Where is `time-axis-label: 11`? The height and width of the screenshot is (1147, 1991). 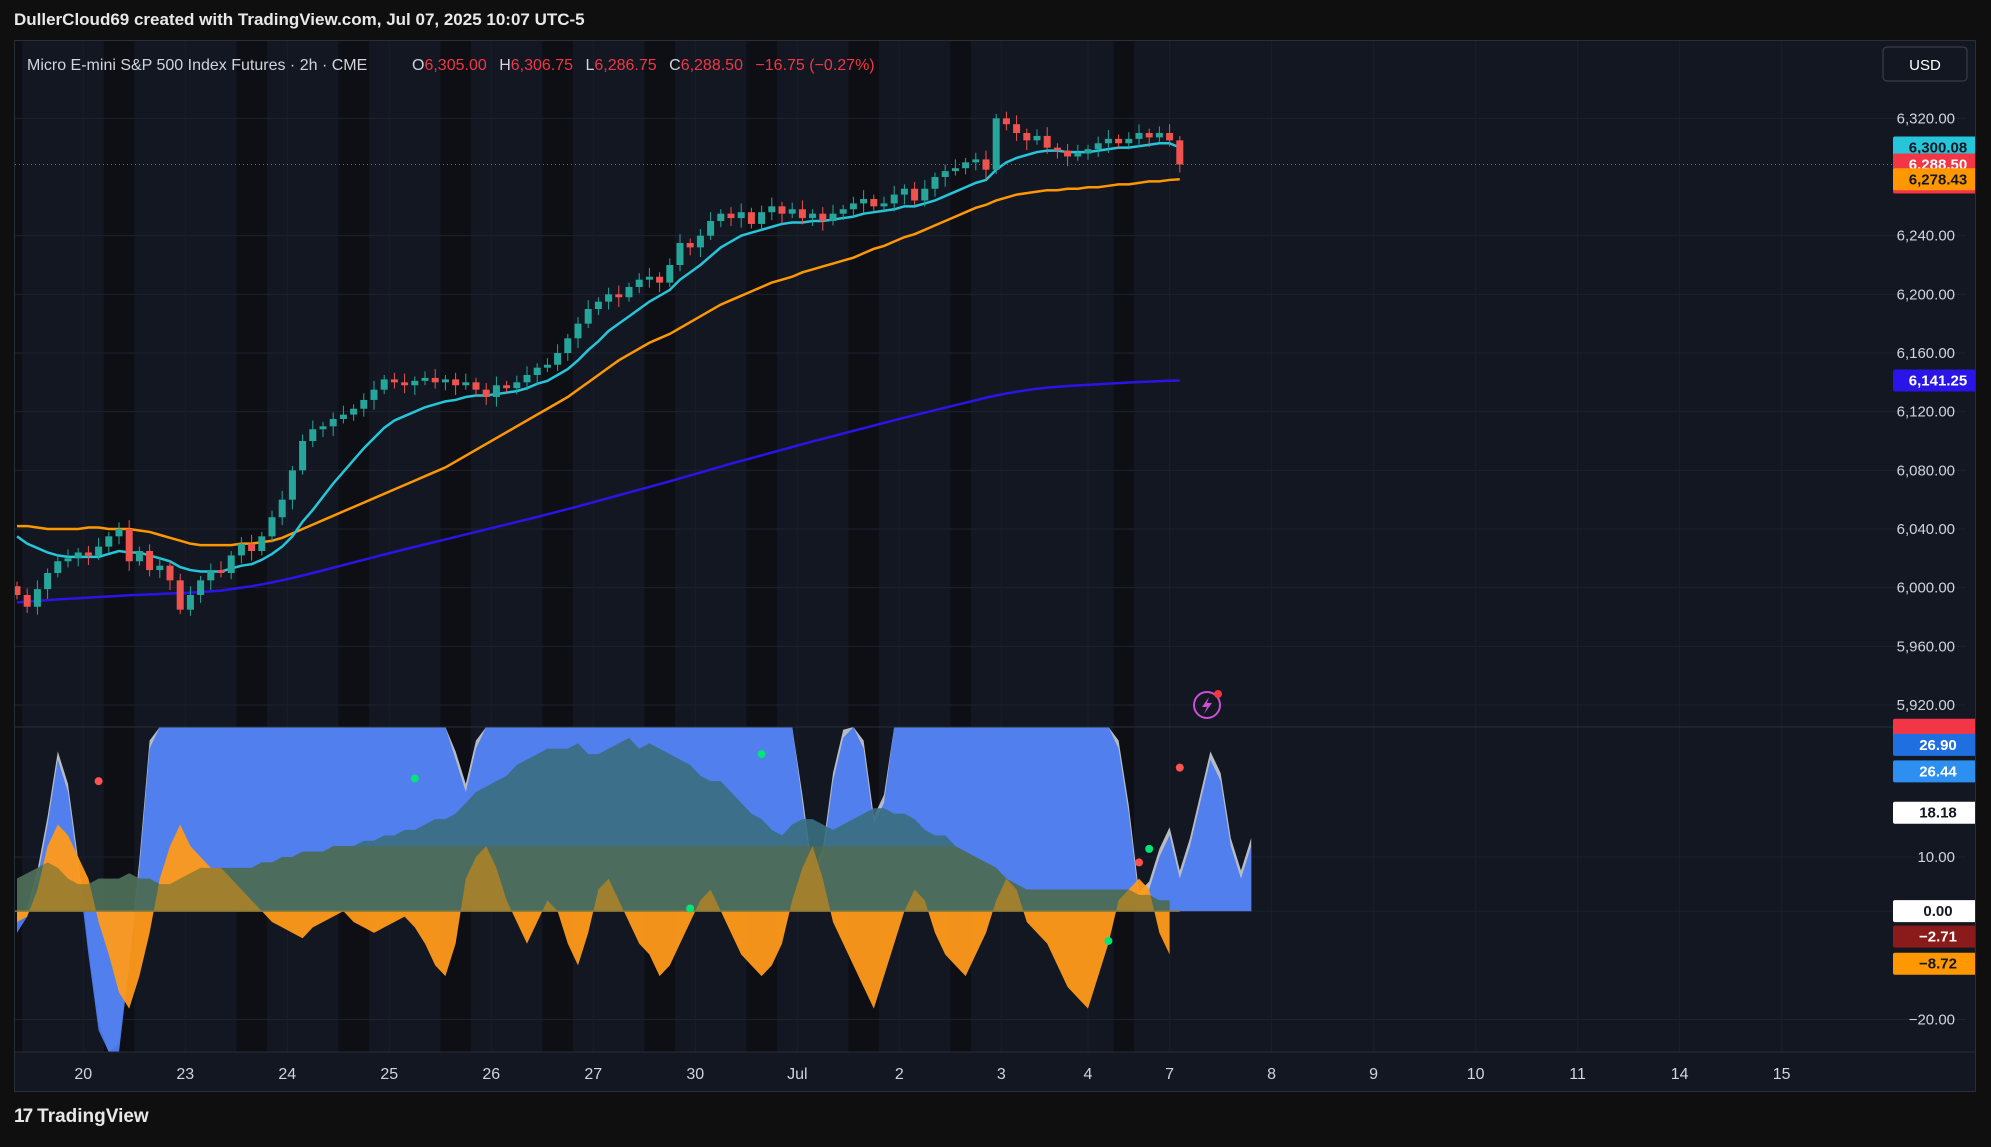 time-axis-label: 11 is located at coordinates (1577, 1074).